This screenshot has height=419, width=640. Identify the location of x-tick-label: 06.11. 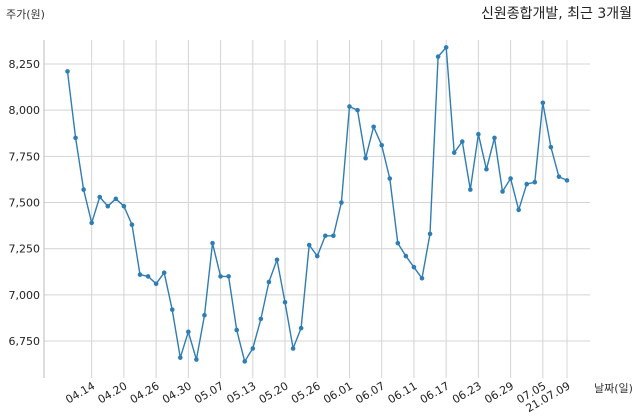
(403, 392).